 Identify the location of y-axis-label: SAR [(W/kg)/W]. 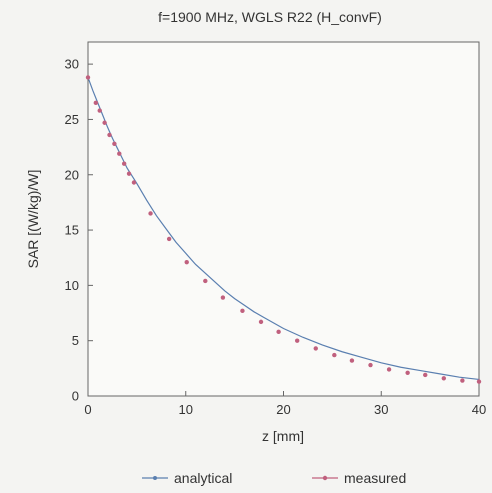
(33, 219).